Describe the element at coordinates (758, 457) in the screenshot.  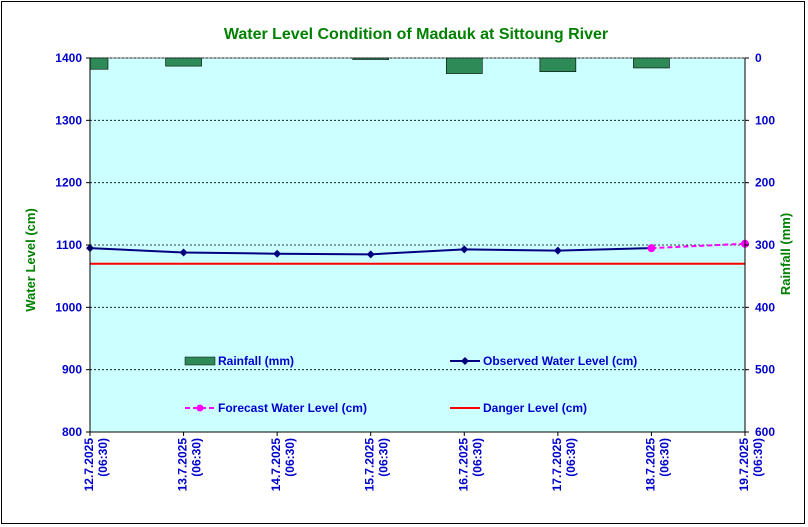
I see `x-tick-time-7: (06:30)` at that location.